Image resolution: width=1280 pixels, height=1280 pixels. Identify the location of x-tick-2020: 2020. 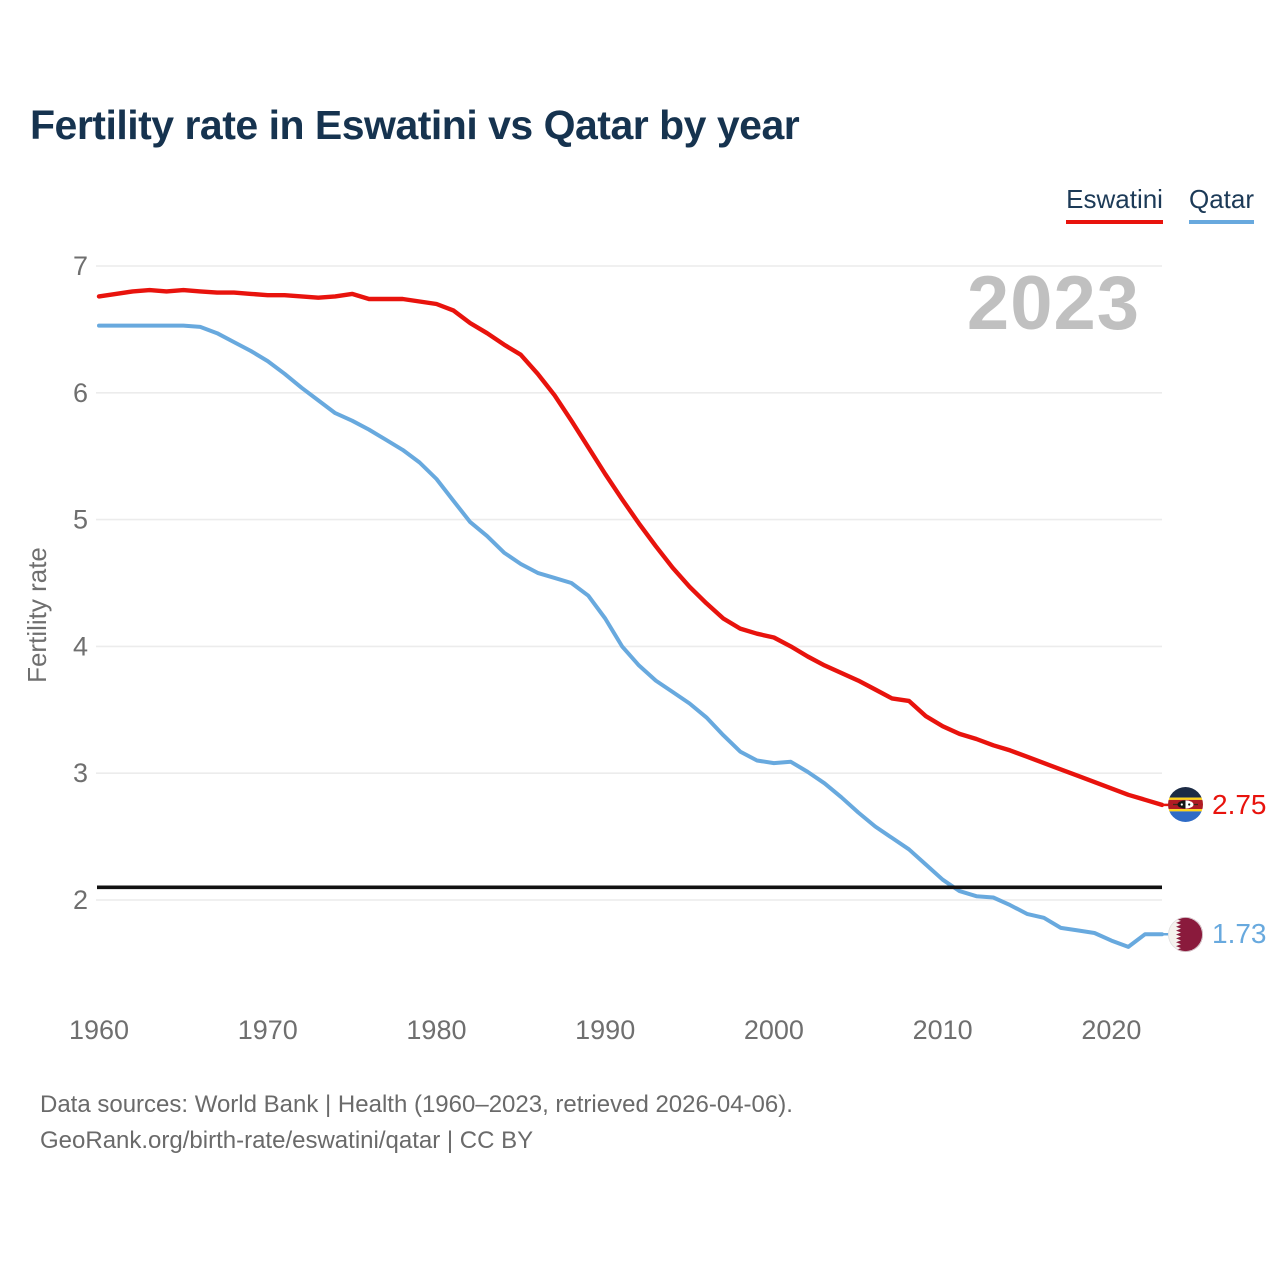
(1111, 1030).